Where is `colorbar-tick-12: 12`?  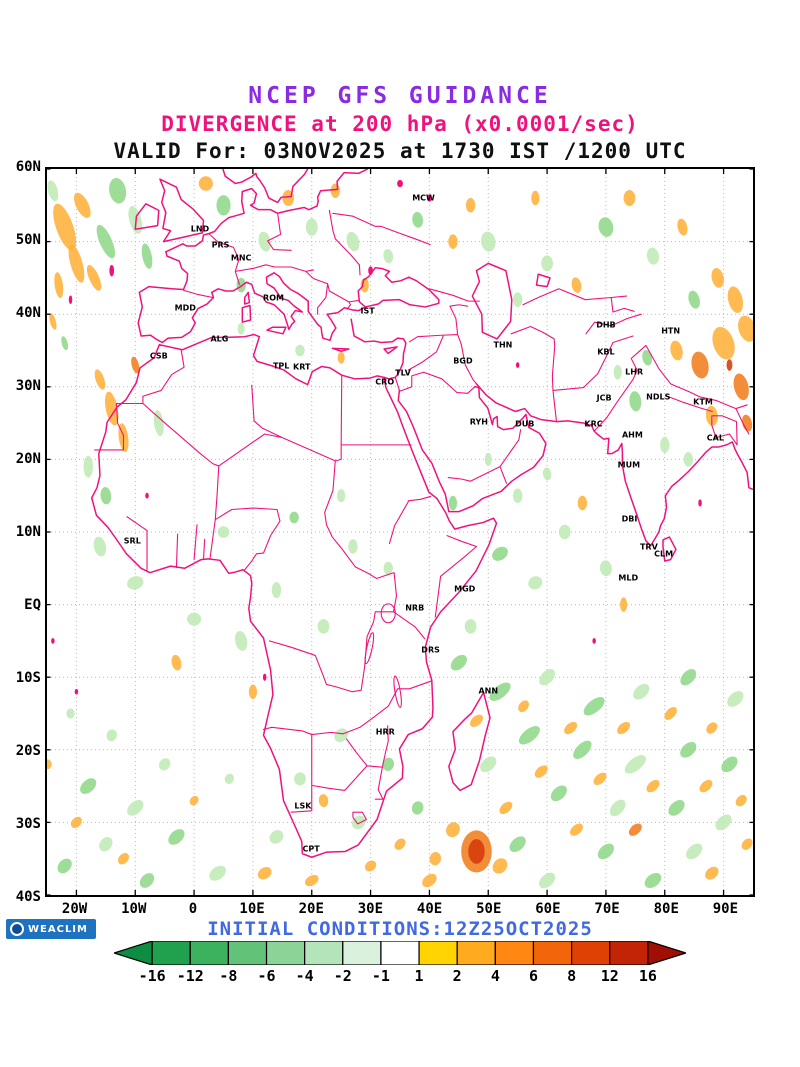
colorbar-tick-12: 12 is located at coordinates (609, 976).